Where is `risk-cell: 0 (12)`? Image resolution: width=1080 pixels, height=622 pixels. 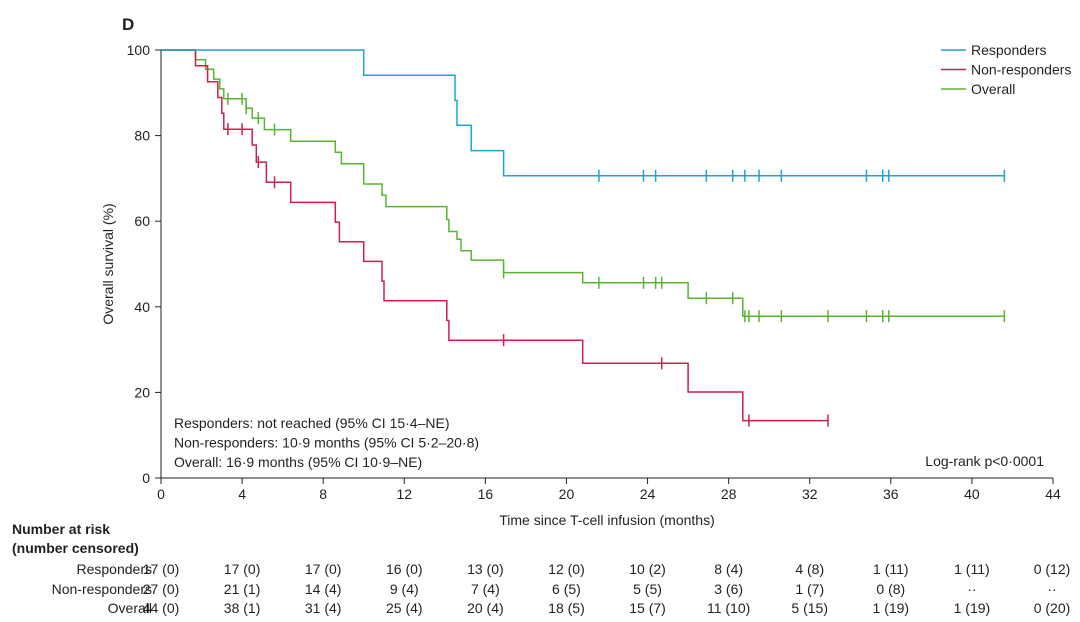 risk-cell: 0 (12) is located at coordinates (1052, 569).